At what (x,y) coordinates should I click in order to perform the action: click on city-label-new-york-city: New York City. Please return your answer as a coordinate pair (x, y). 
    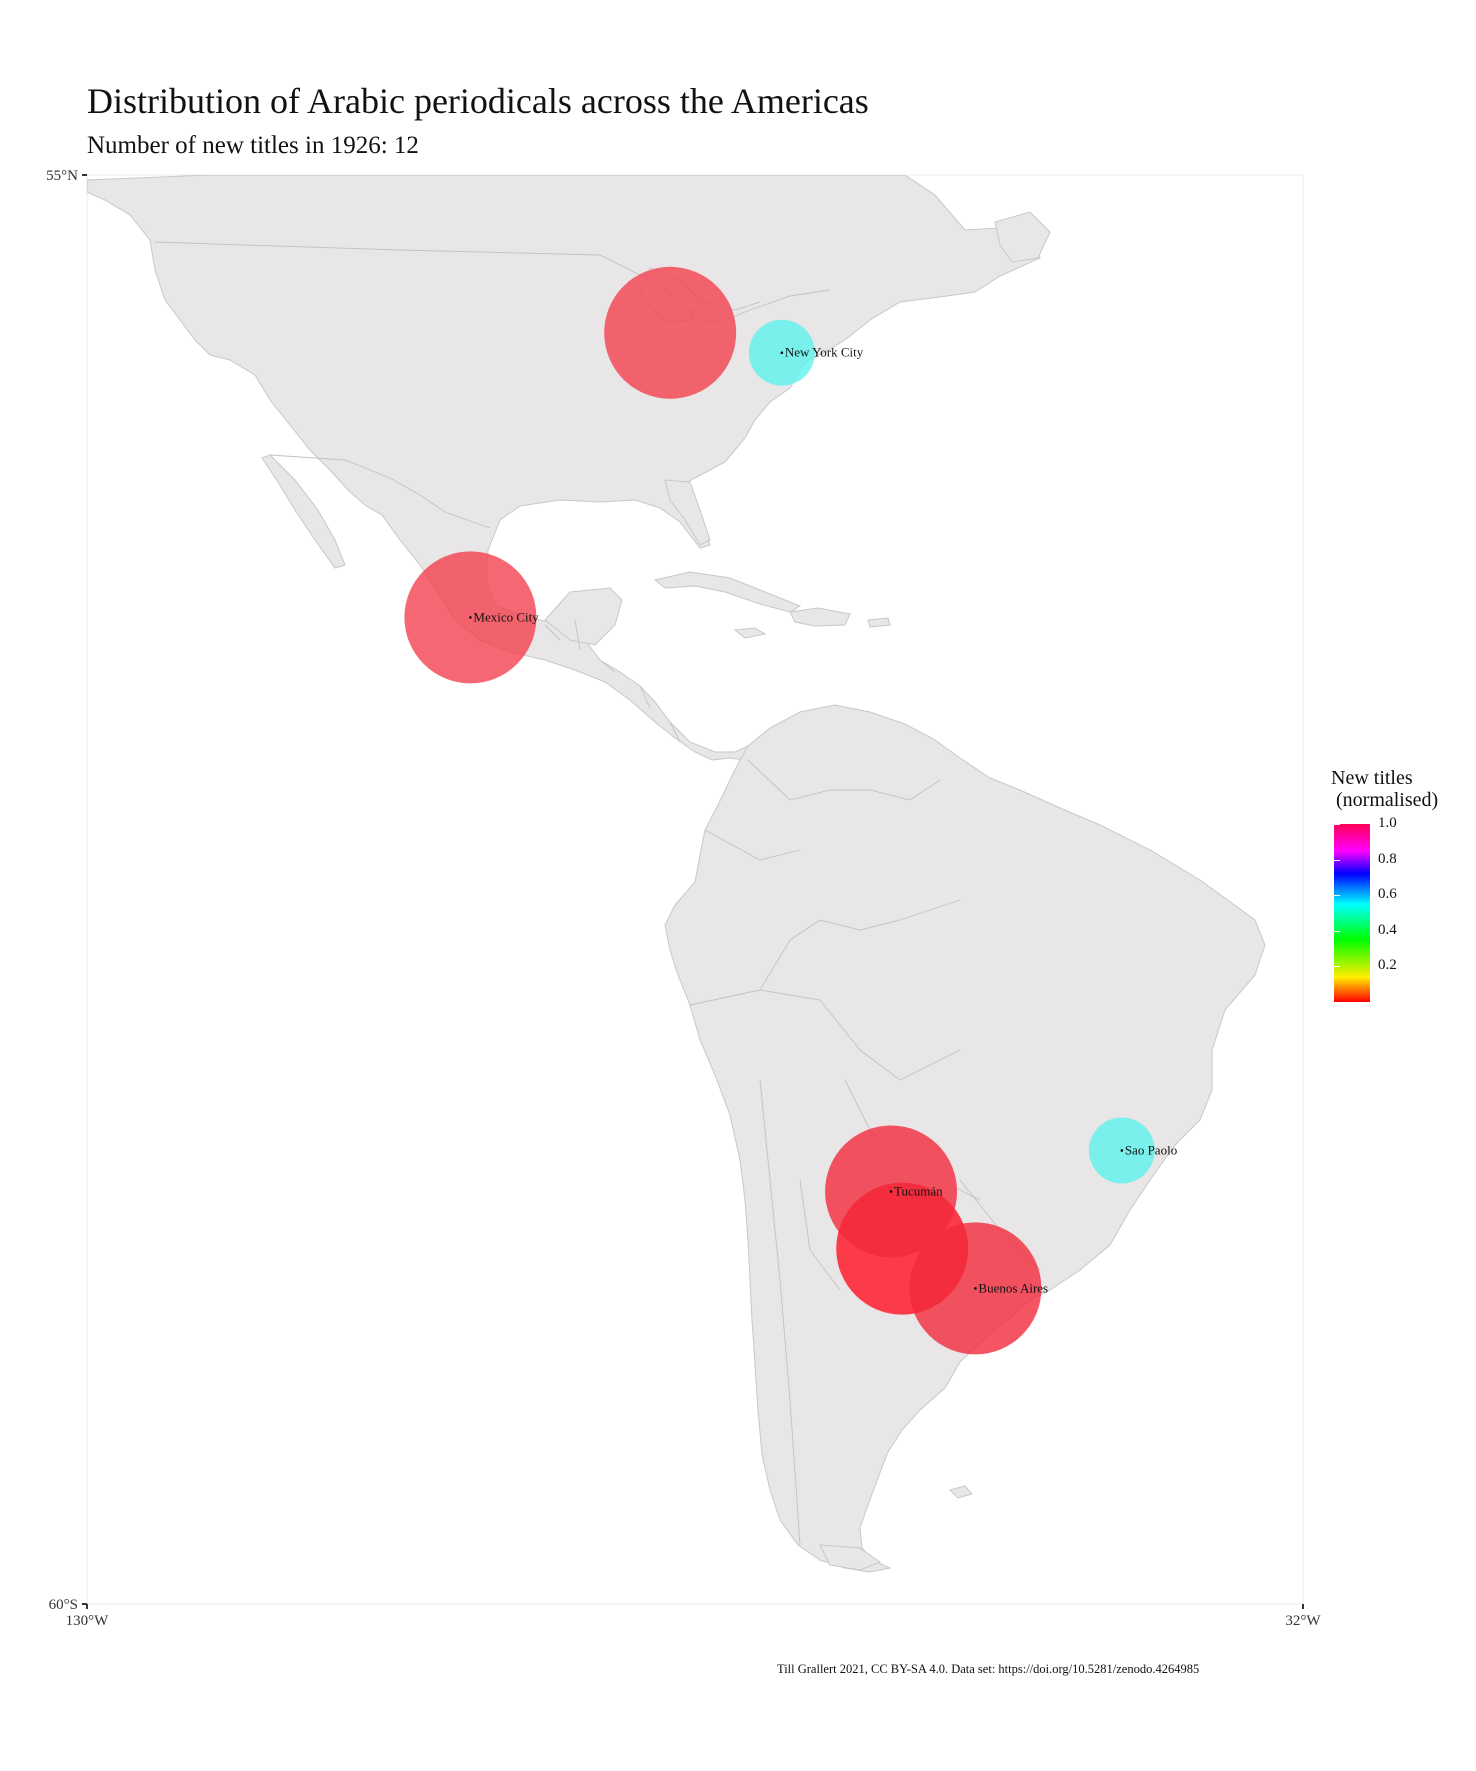
    Looking at the image, I should click on (824, 352).